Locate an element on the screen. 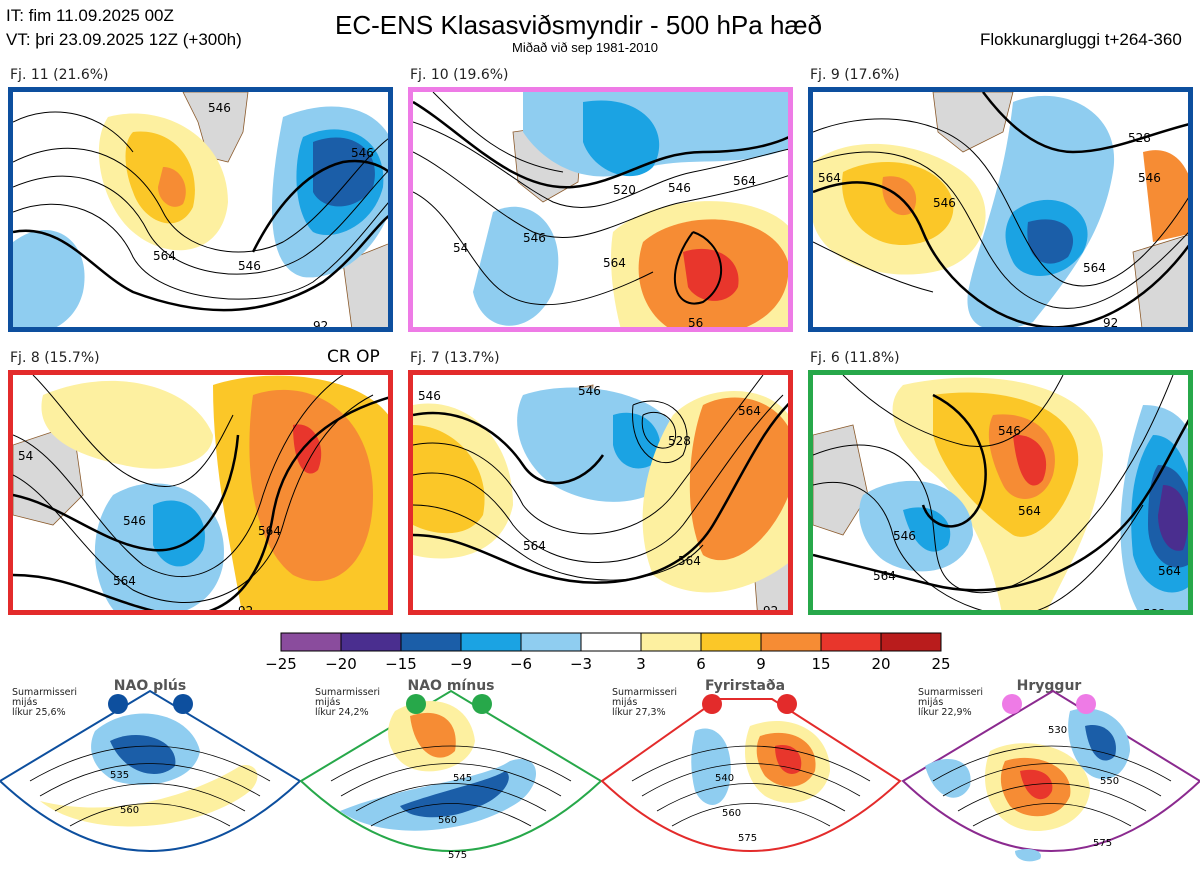 Image resolution: width=1200 pixels, height=871 pixels. classification-window: Flokkunargluggi t+264-360 is located at coordinates (1081, 39).